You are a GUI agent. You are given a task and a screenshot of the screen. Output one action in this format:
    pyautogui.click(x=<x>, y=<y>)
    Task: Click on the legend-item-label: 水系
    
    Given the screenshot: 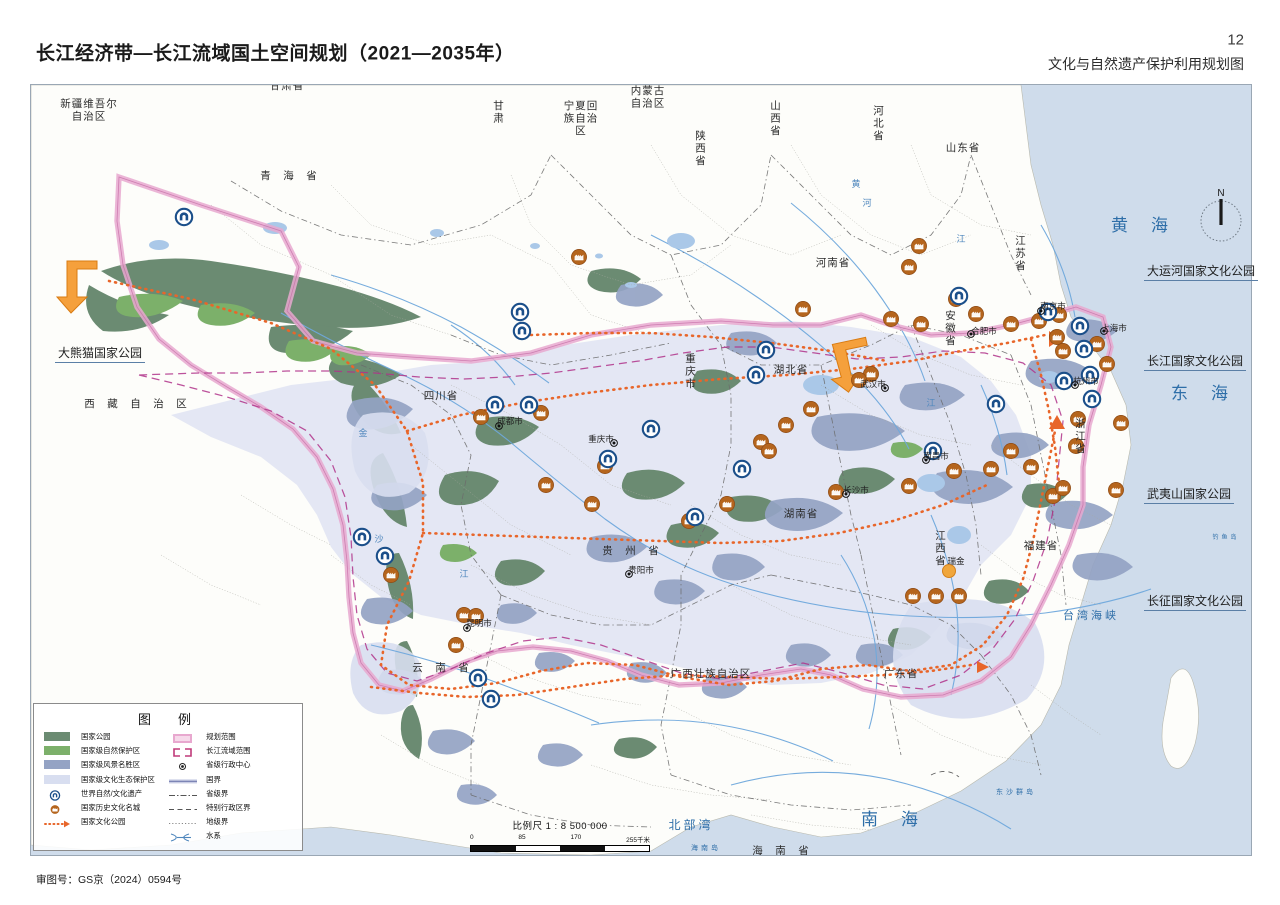 What is the action you would take?
    pyautogui.click(x=213, y=836)
    